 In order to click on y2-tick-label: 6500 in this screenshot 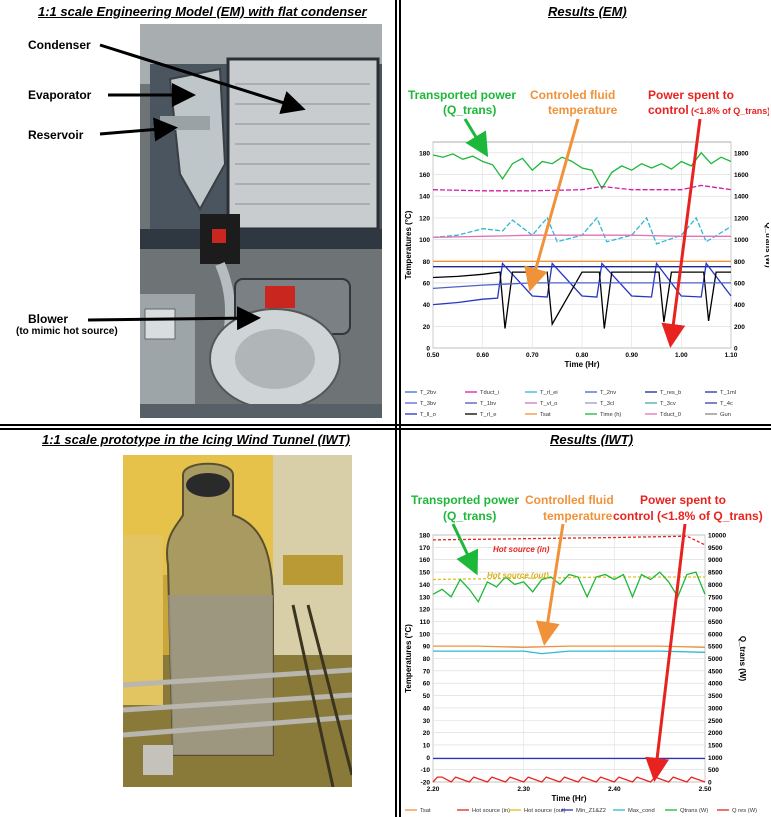, I will do `click(715, 622)`.